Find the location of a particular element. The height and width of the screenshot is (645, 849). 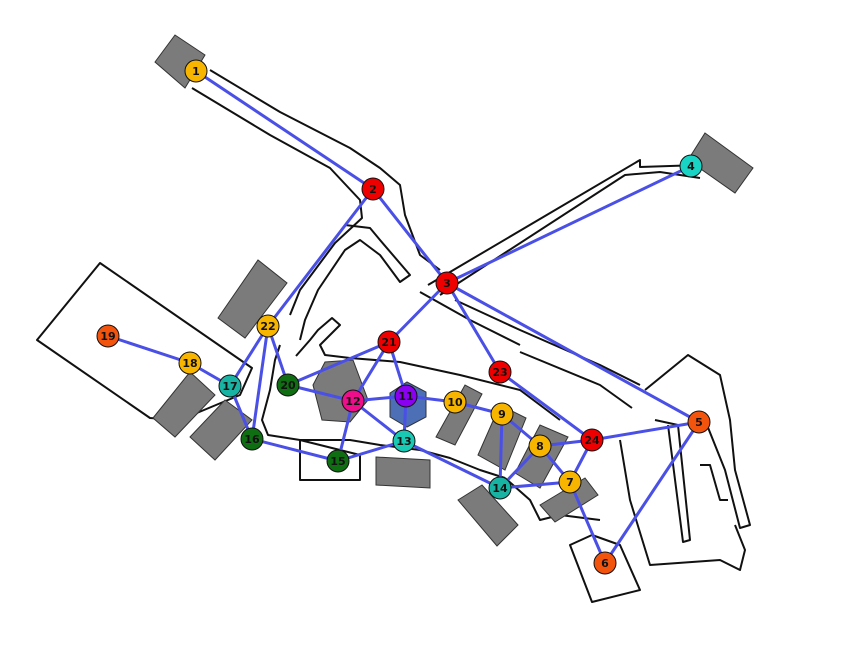

node-label: 4 is located at coordinates (691, 166).